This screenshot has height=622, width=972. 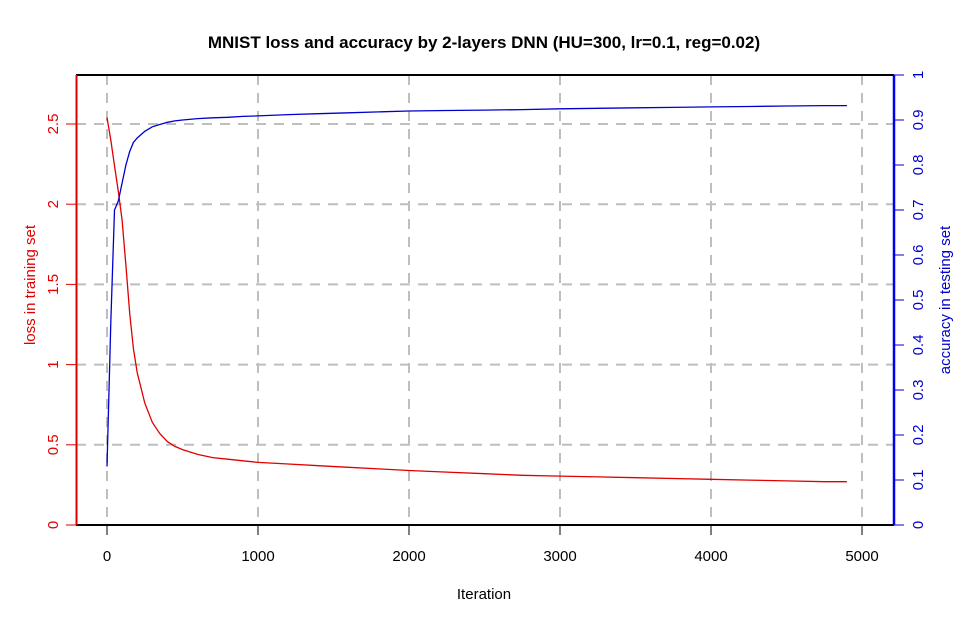 What do you see at coordinates (918, 300) in the screenshot?
I see `right-tick-label: 0.5` at bounding box center [918, 300].